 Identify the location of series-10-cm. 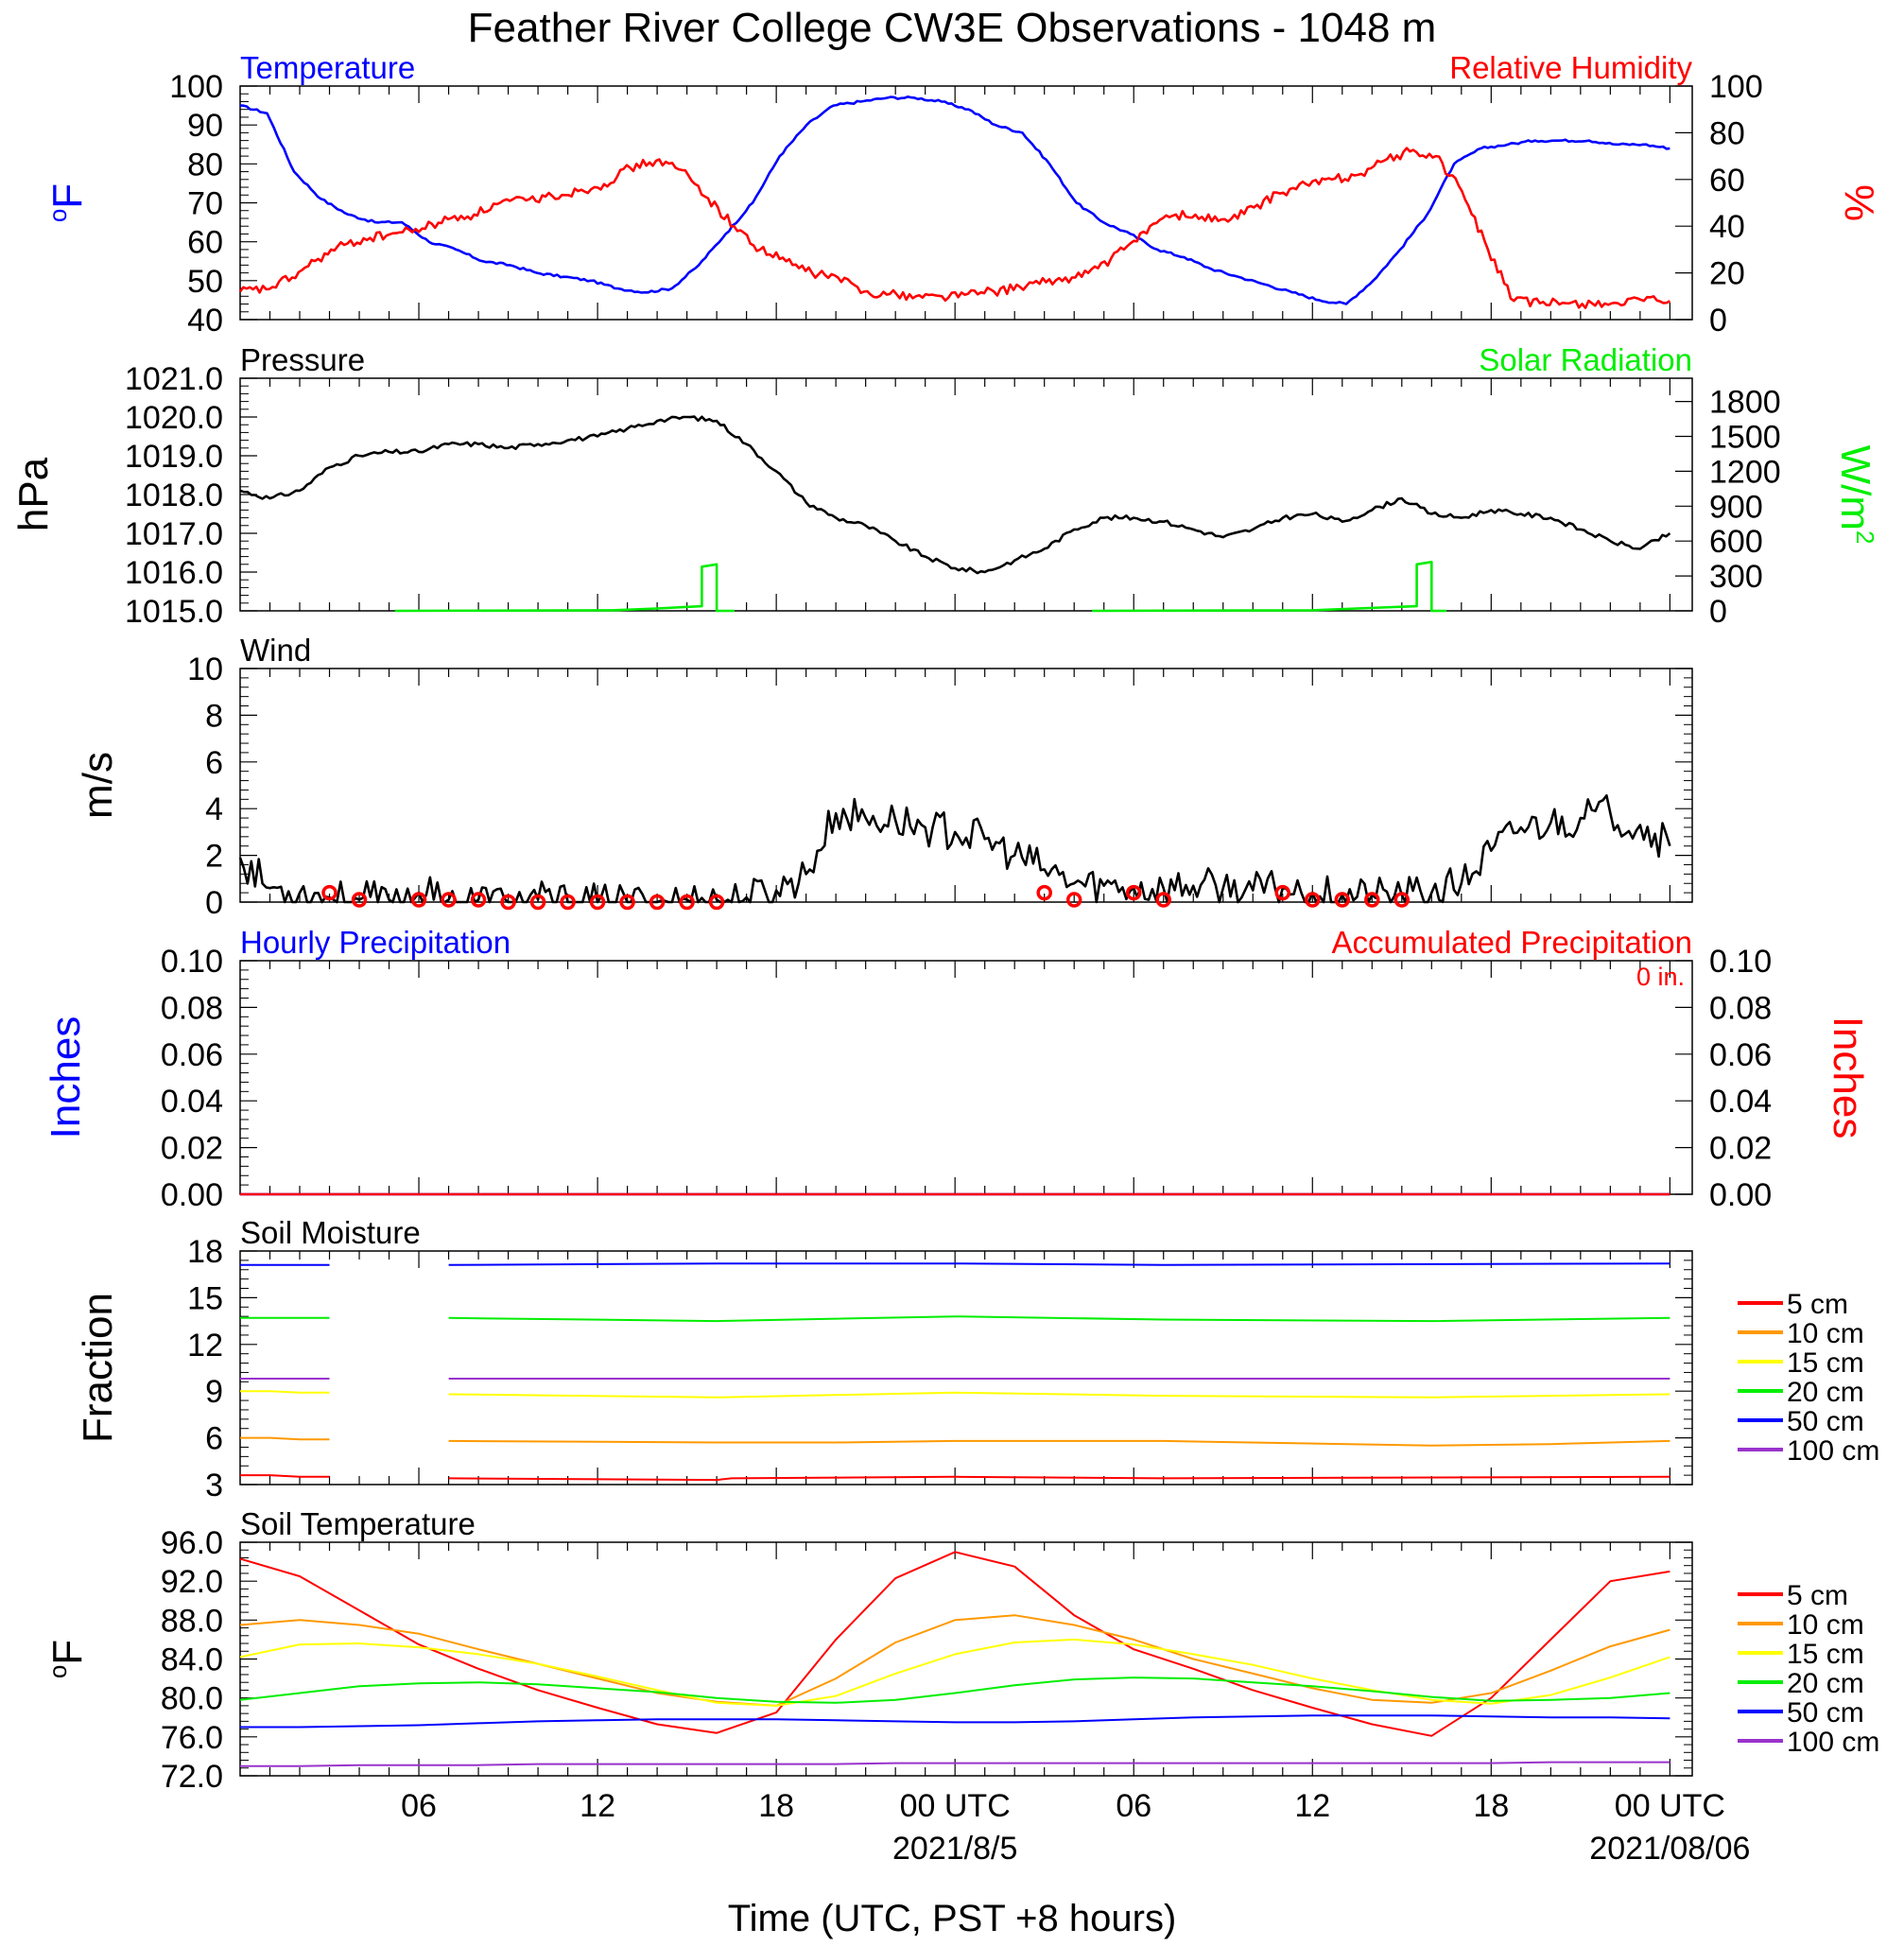
(955, 1661).